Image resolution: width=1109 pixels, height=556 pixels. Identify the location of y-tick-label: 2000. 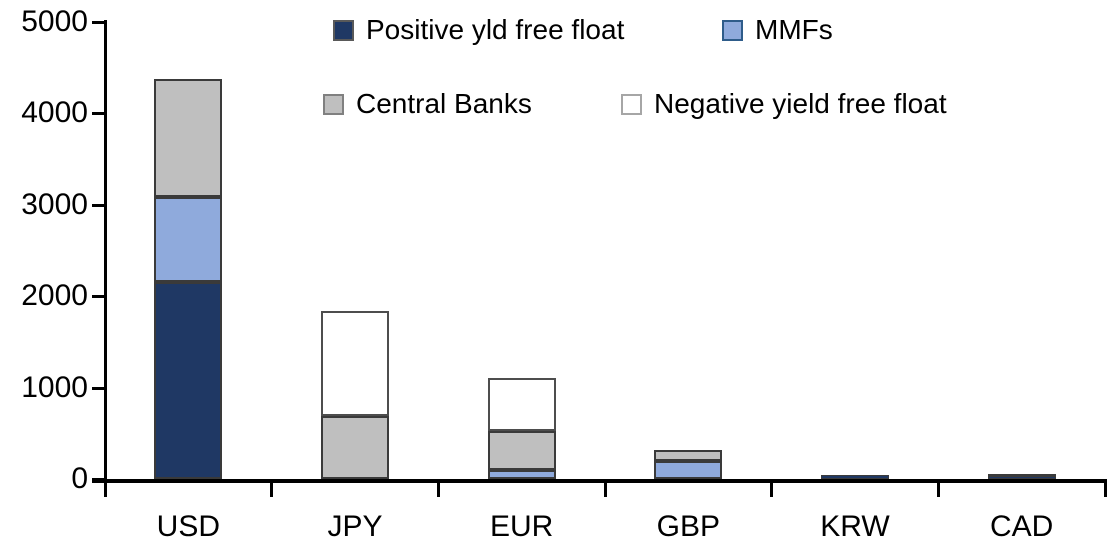
(54, 296).